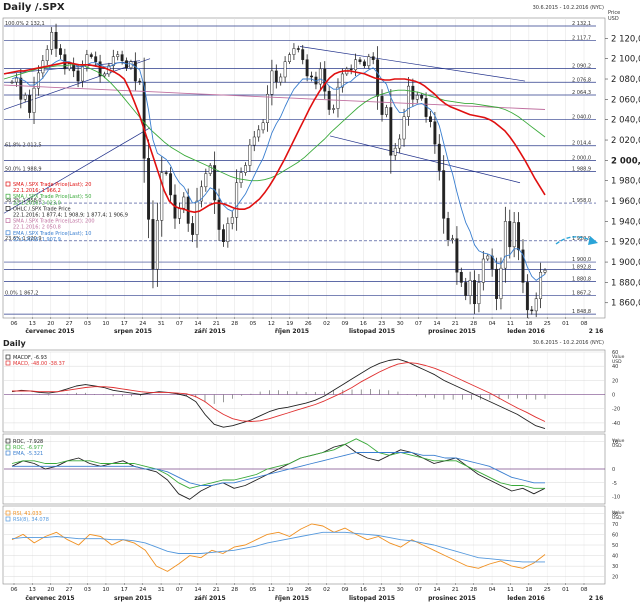 Image resolution: width=640 pixels, height=607 pixels. Describe the element at coordinates (289, 590) in the screenshot. I see `date-tick-label: 19` at that location.